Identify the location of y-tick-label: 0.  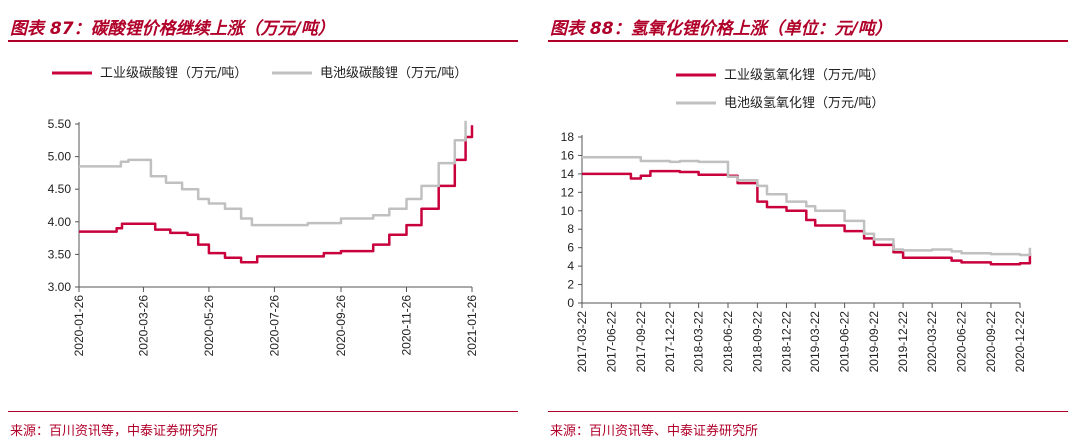
(570, 303).